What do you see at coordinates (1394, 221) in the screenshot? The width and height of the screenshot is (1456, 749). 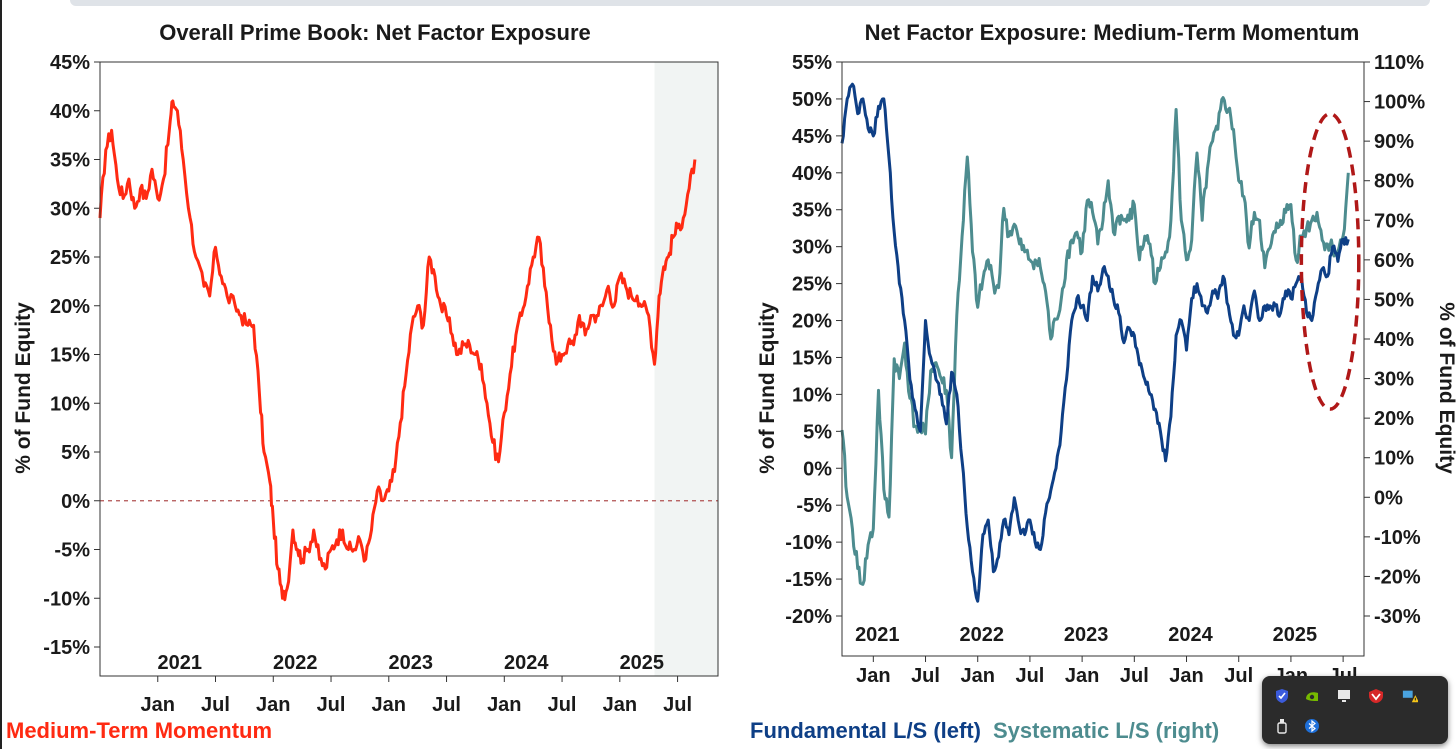 I see `right-chart-right-y-tick-label: 70%` at bounding box center [1394, 221].